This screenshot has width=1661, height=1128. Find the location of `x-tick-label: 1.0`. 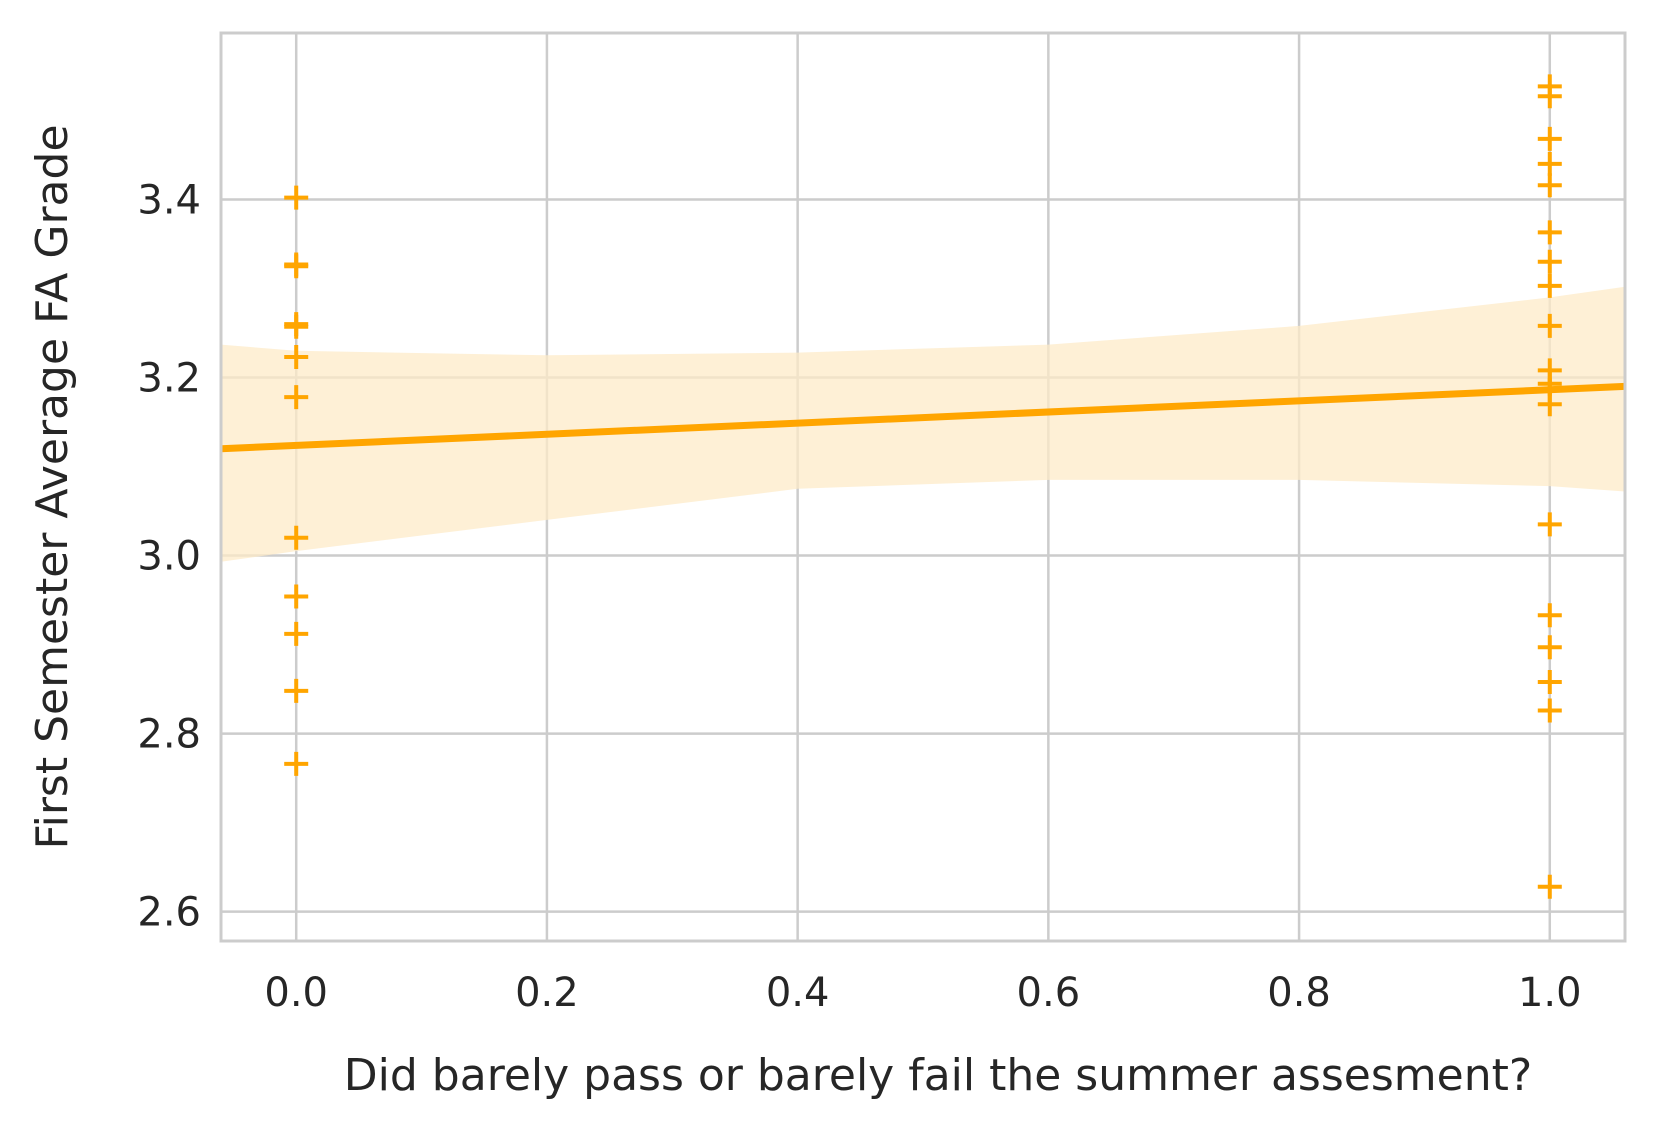

x-tick-label: 1.0 is located at coordinates (1550, 993).